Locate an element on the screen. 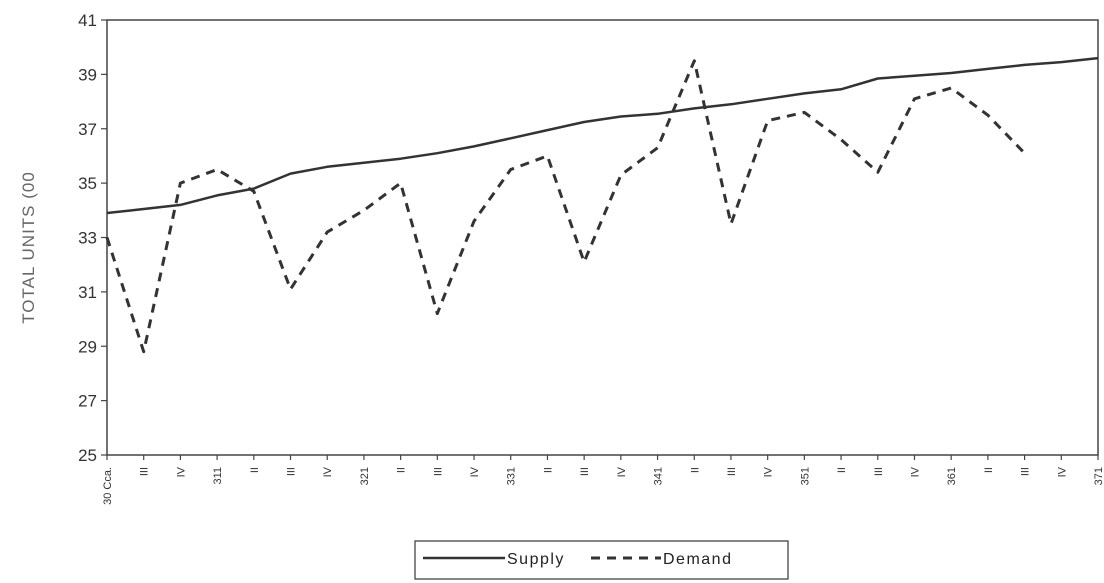 This screenshot has width=1104, height=583. y-tick-label: 37 is located at coordinates (87, 129).